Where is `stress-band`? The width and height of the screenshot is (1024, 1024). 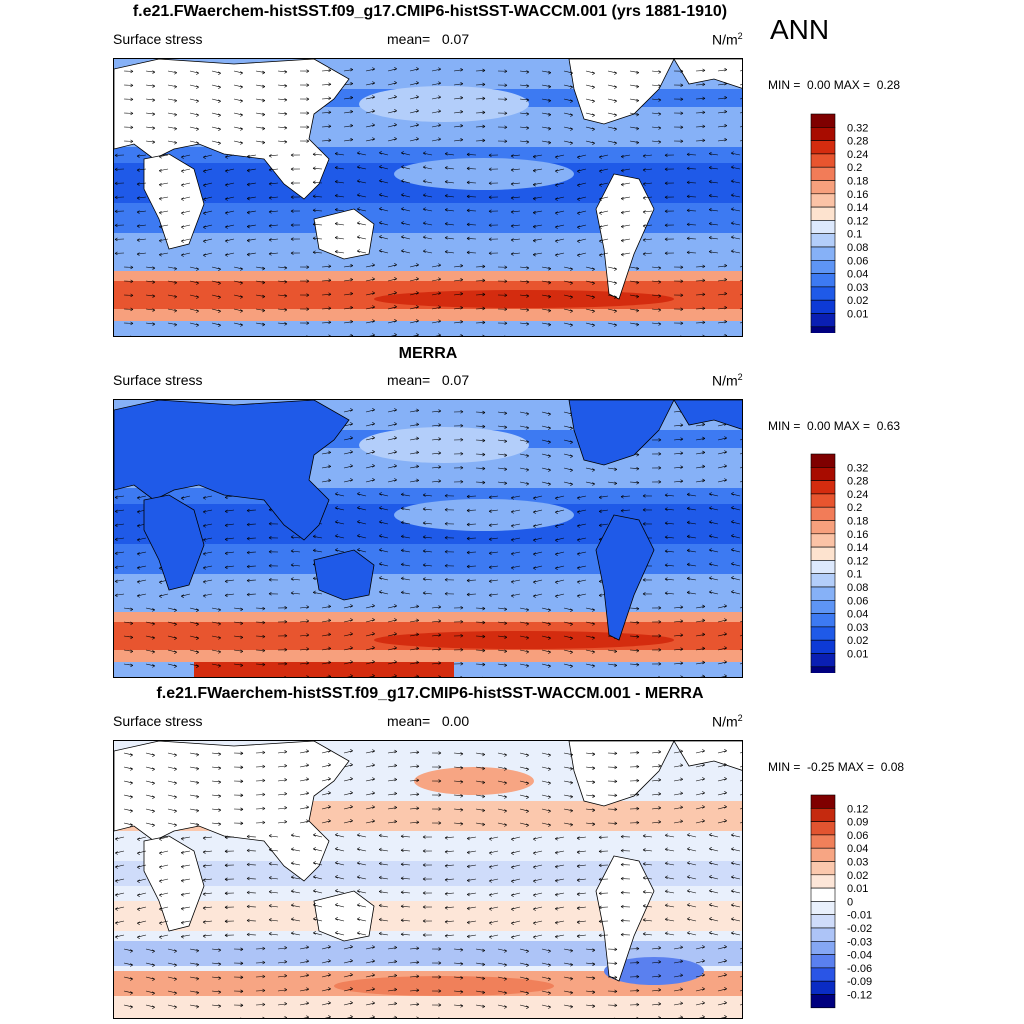 stress-band is located at coordinates (484, 174).